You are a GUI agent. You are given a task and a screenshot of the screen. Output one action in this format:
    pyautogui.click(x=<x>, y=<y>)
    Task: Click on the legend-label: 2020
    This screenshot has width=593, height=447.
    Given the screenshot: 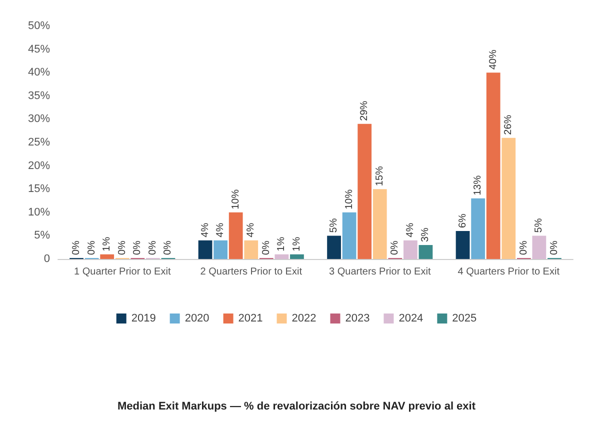 What is the action you would take?
    pyautogui.click(x=197, y=318)
    